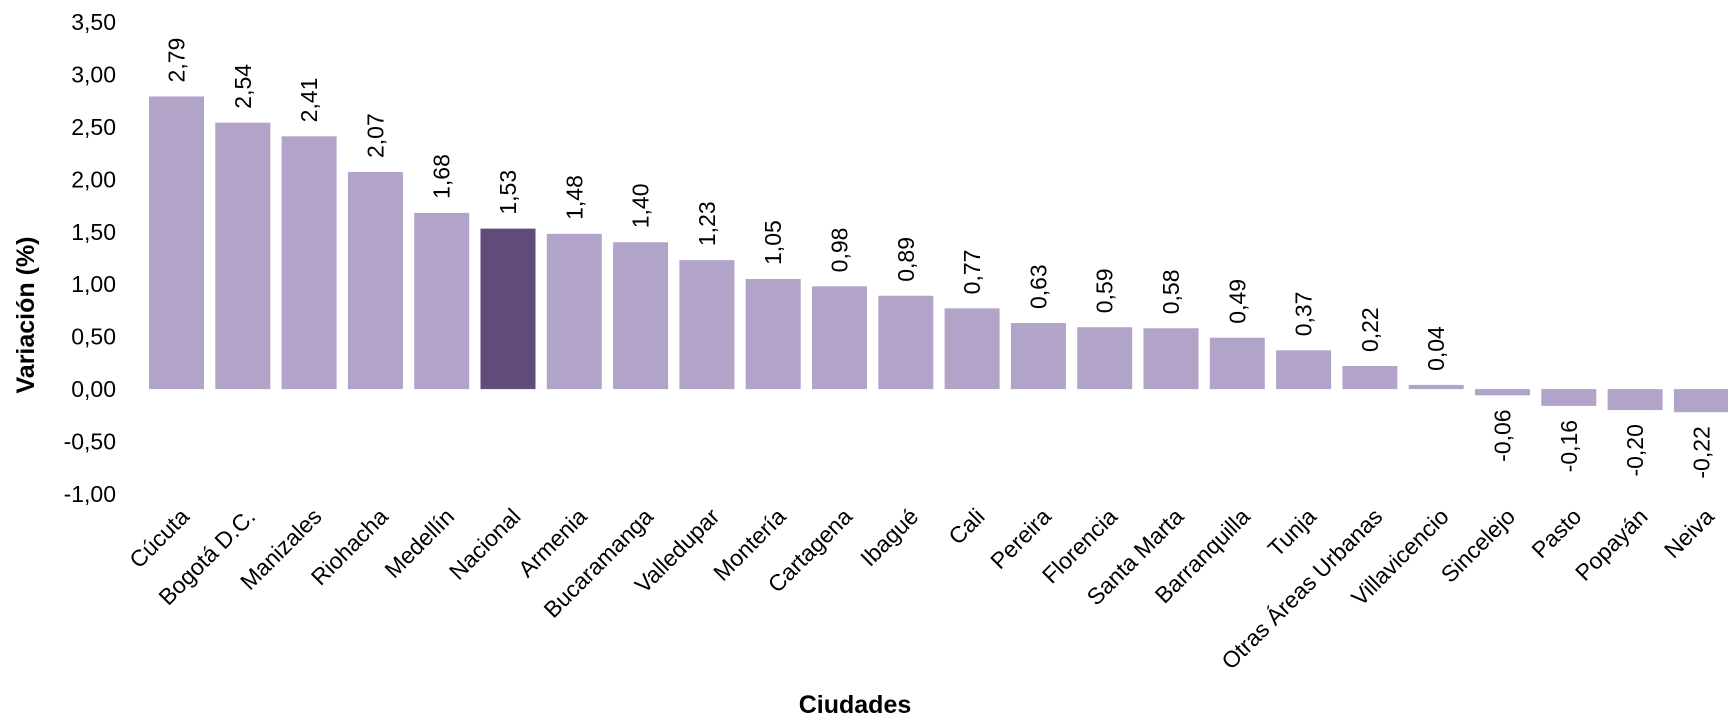 Image resolution: width=1728 pixels, height=722 pixels. What do you see at coordinates (1237, 301) in the screenshot?
I see `data-label: 0,49` at bounding box center [1237, 301].